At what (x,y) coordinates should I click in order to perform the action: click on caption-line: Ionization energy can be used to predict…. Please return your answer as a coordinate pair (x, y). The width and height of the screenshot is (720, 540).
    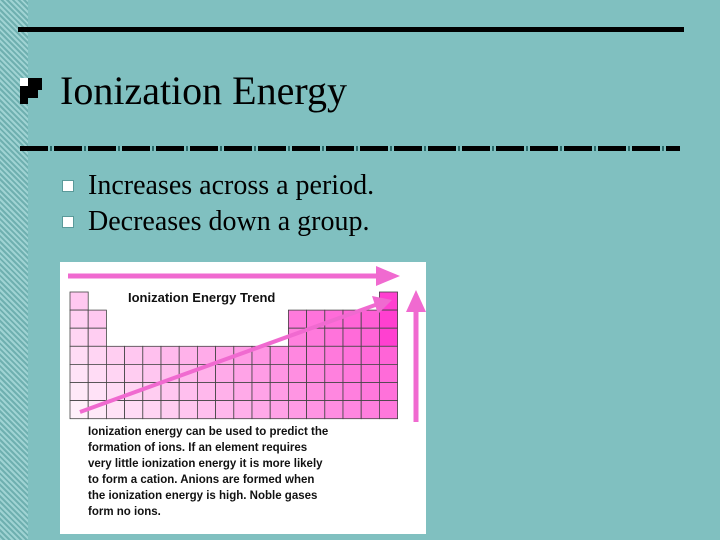
    Looking at the image, I should click on (208, 432).